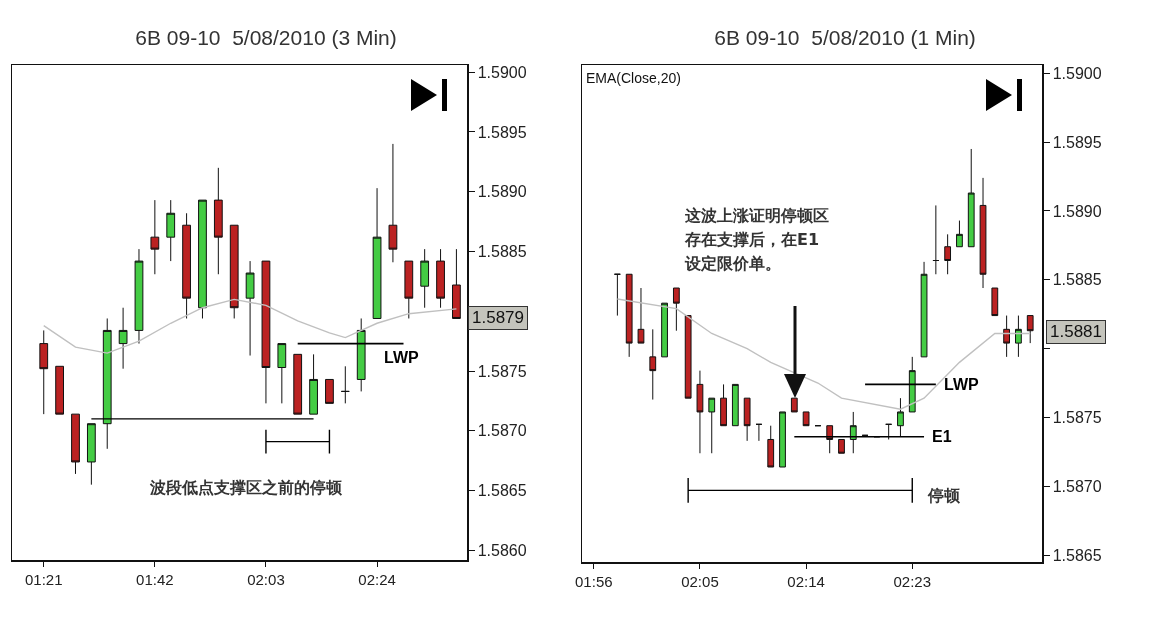 Image resolution: width=1153 pixels, height=639 pixels. I want to click on x-tick-label: 02:24, so click(377, 579).